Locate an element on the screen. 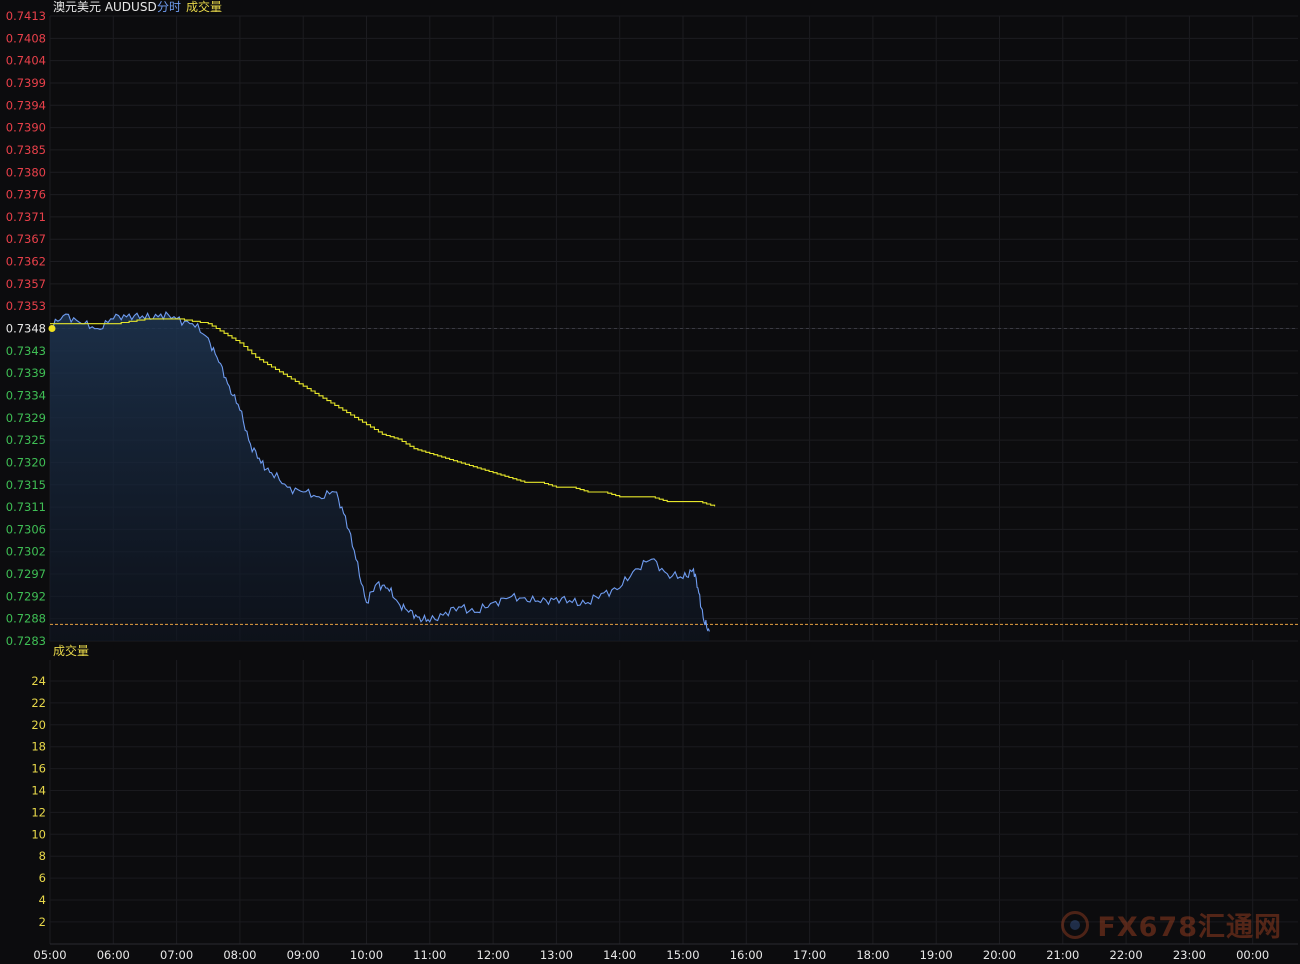 The image size is (1300, 964). y-tick-label: 0.7292 is located at coordinates (26, 596).